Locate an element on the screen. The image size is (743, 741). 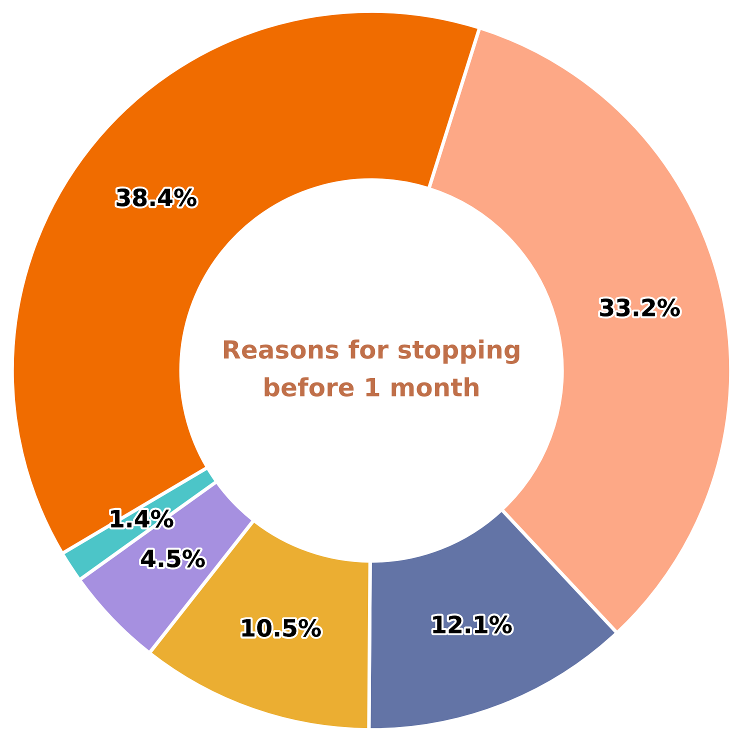
text: Reasons for stopping before 1 month is located at coordinates (372, 368).